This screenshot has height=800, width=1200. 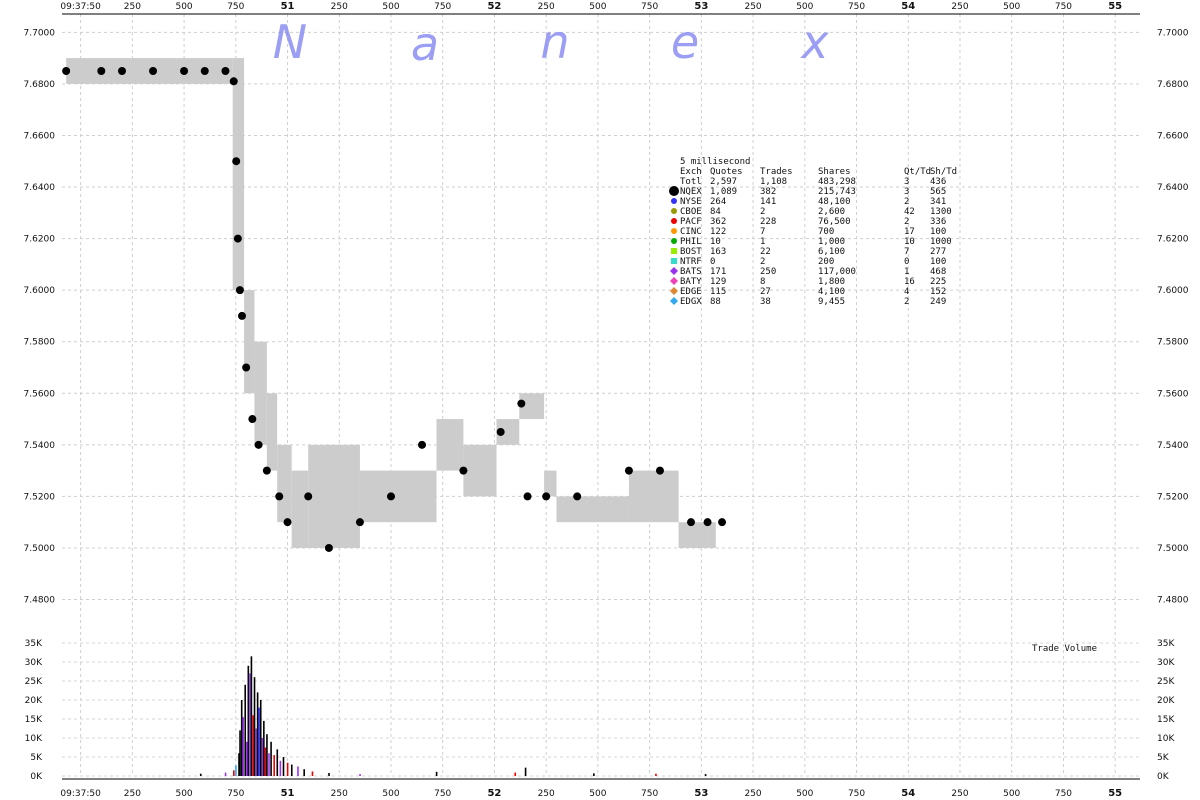 I want to click on volume-tick-left: 35K, so click(x=34, y=644).